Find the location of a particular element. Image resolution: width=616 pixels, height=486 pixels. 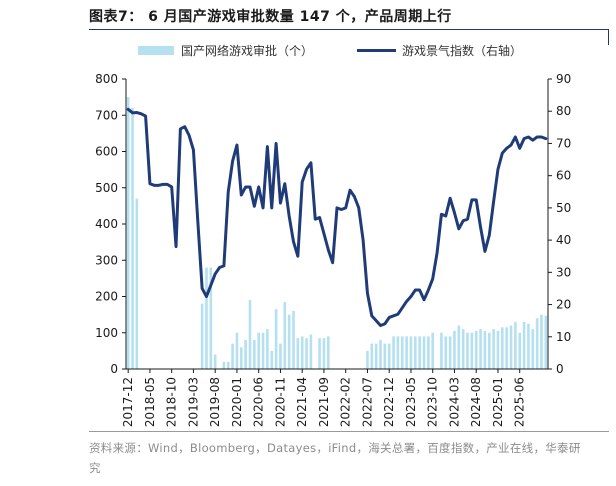

x-tick-label: 2020-01 is located at coordinates (237, 402).